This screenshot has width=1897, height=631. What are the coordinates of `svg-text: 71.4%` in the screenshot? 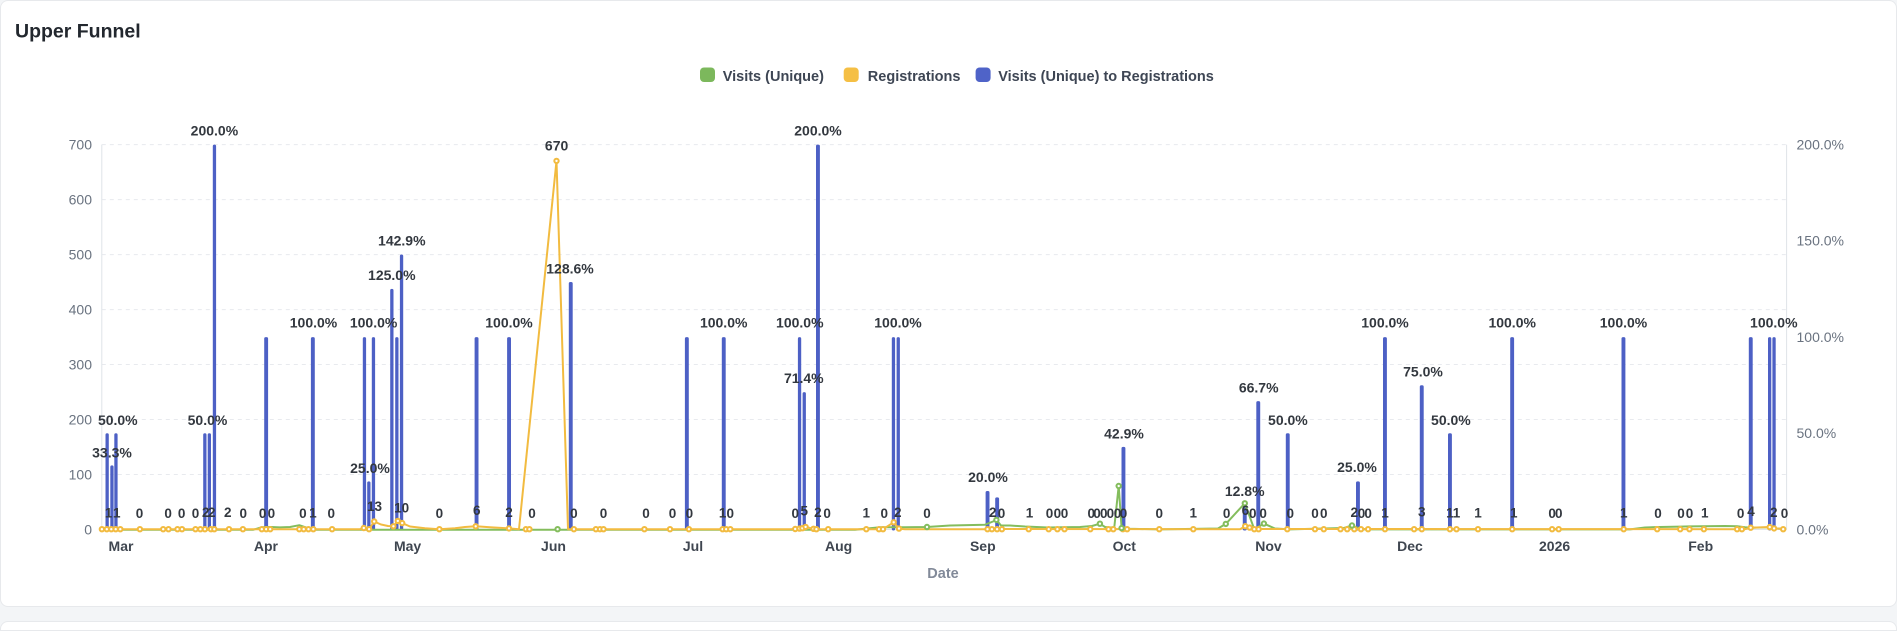 It's located at (804, 378).